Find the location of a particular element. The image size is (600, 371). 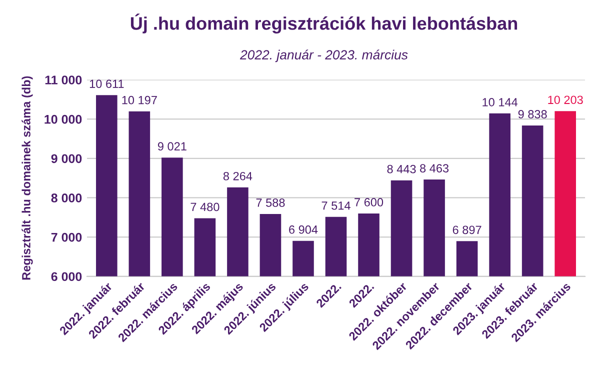

data-label: 10 144 is located at coordinates (500, 102).